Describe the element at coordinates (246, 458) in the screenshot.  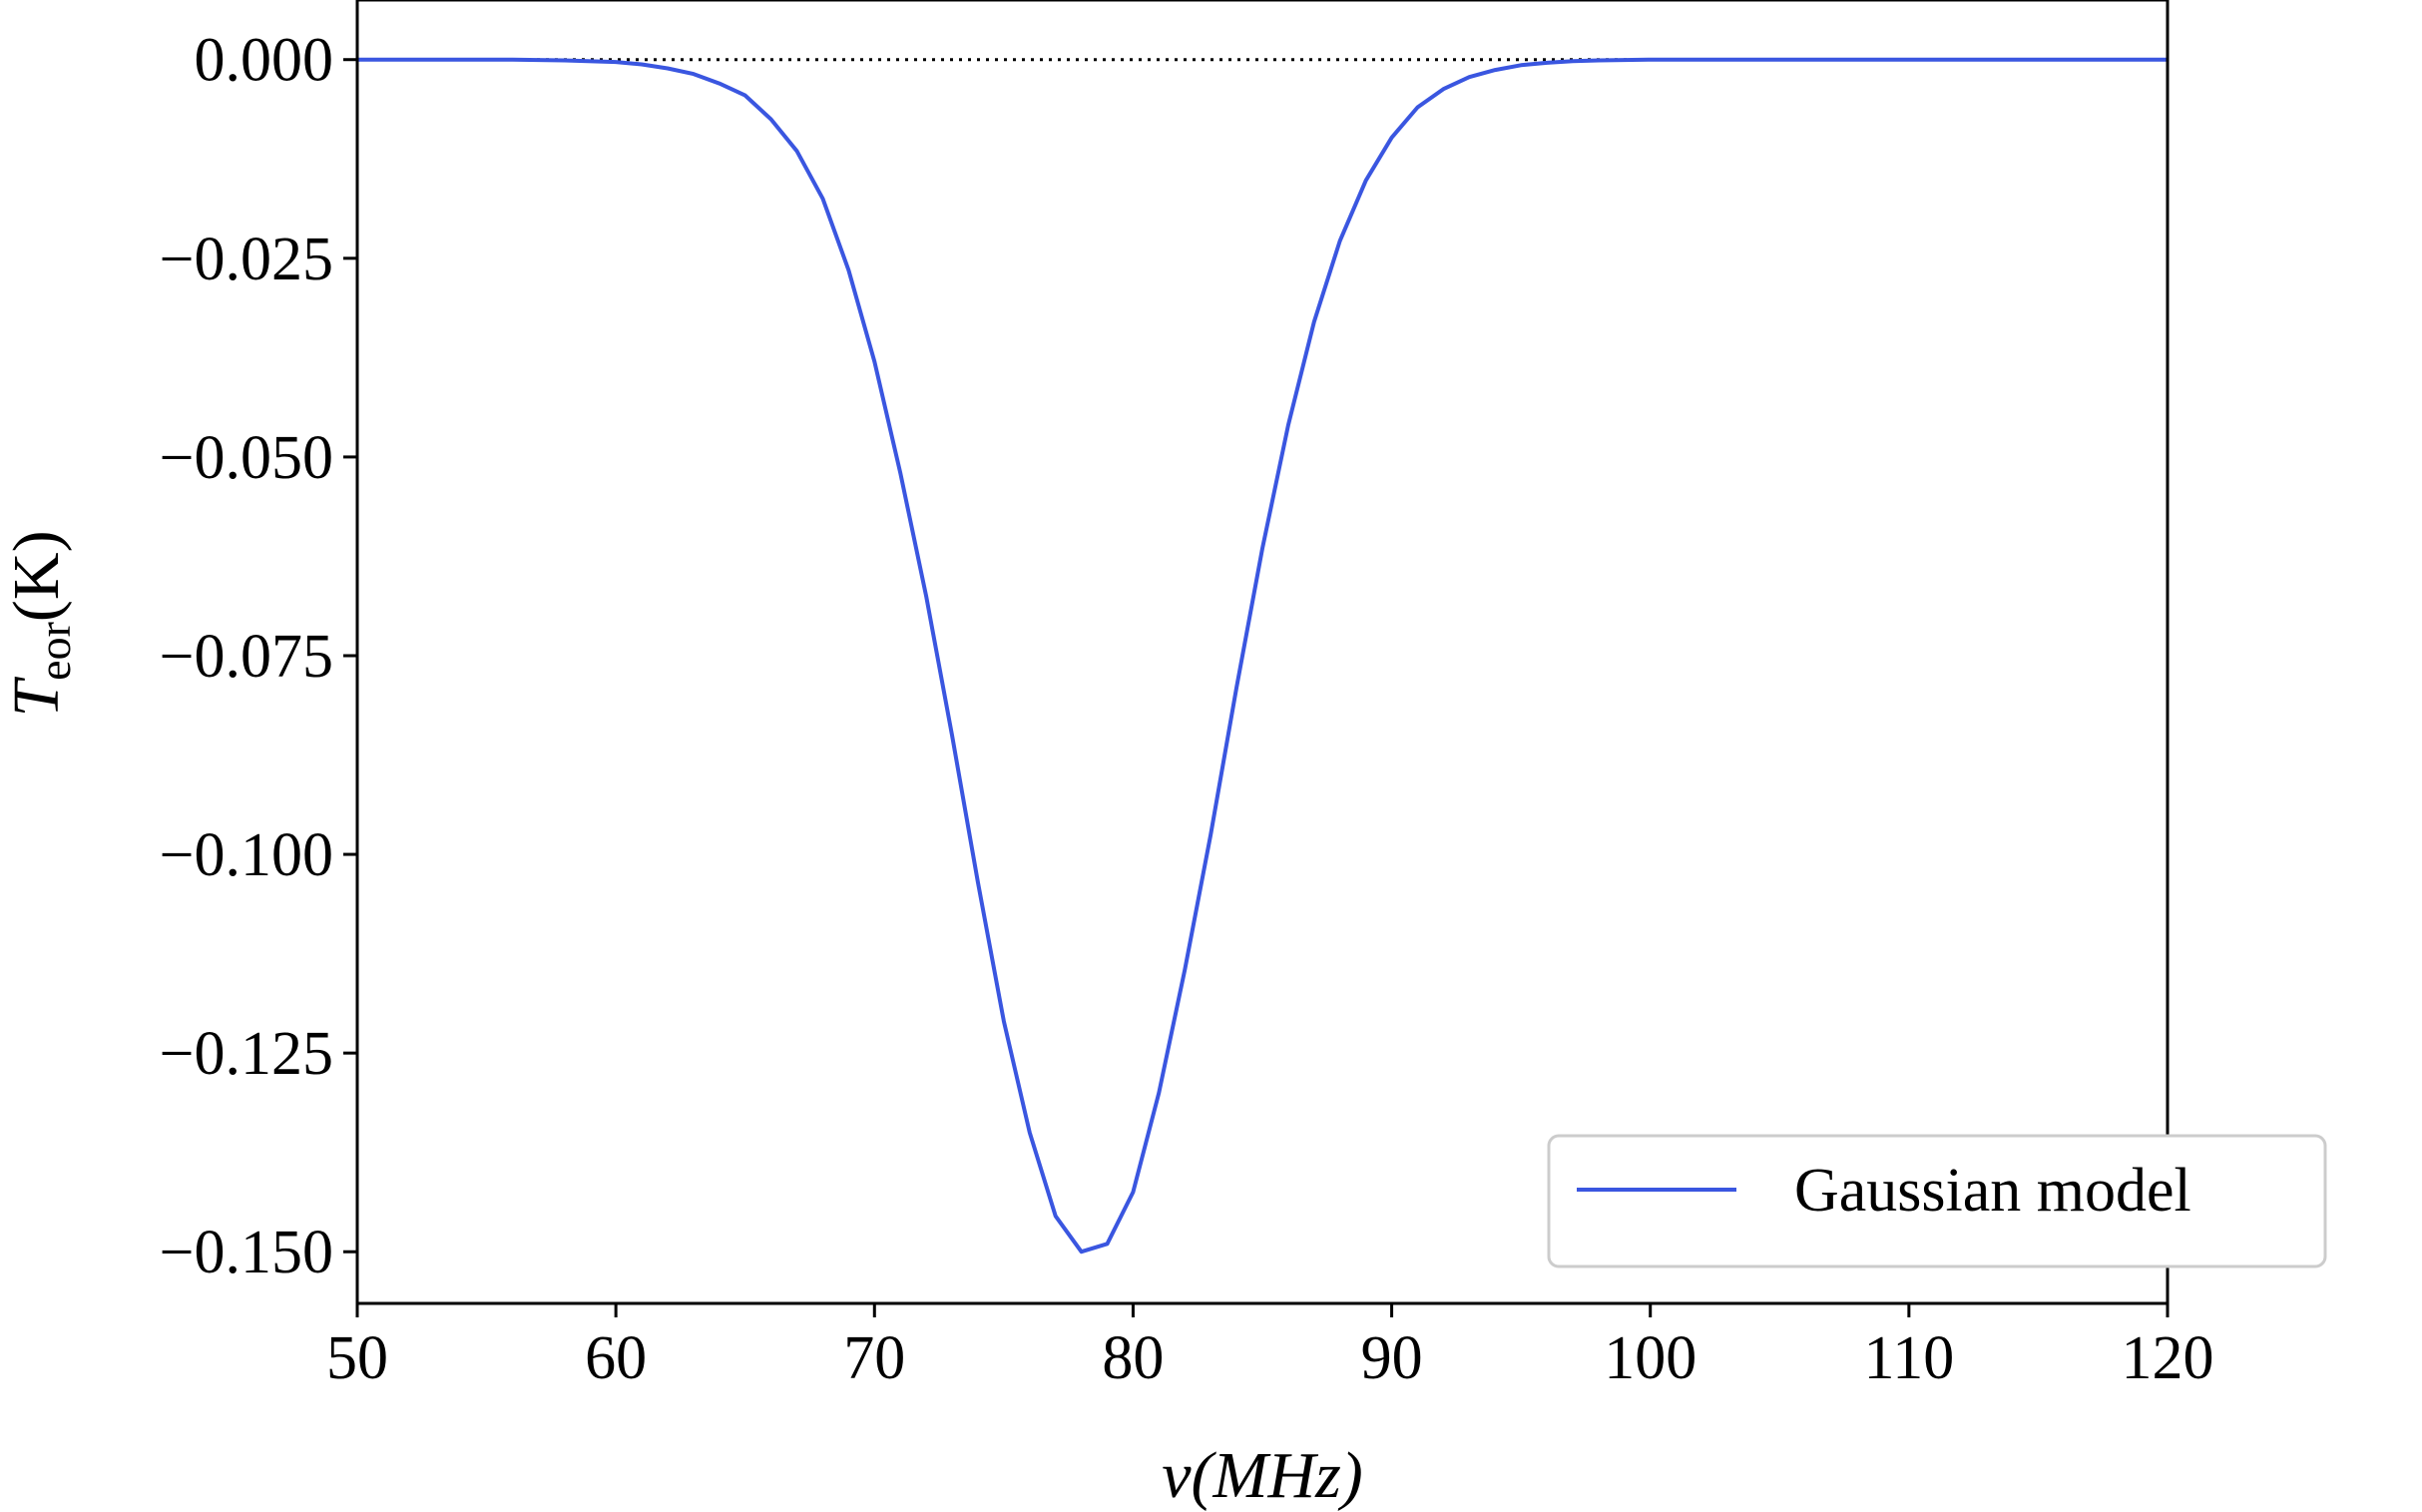
I see `y-tick-label: −0.050` at that location.